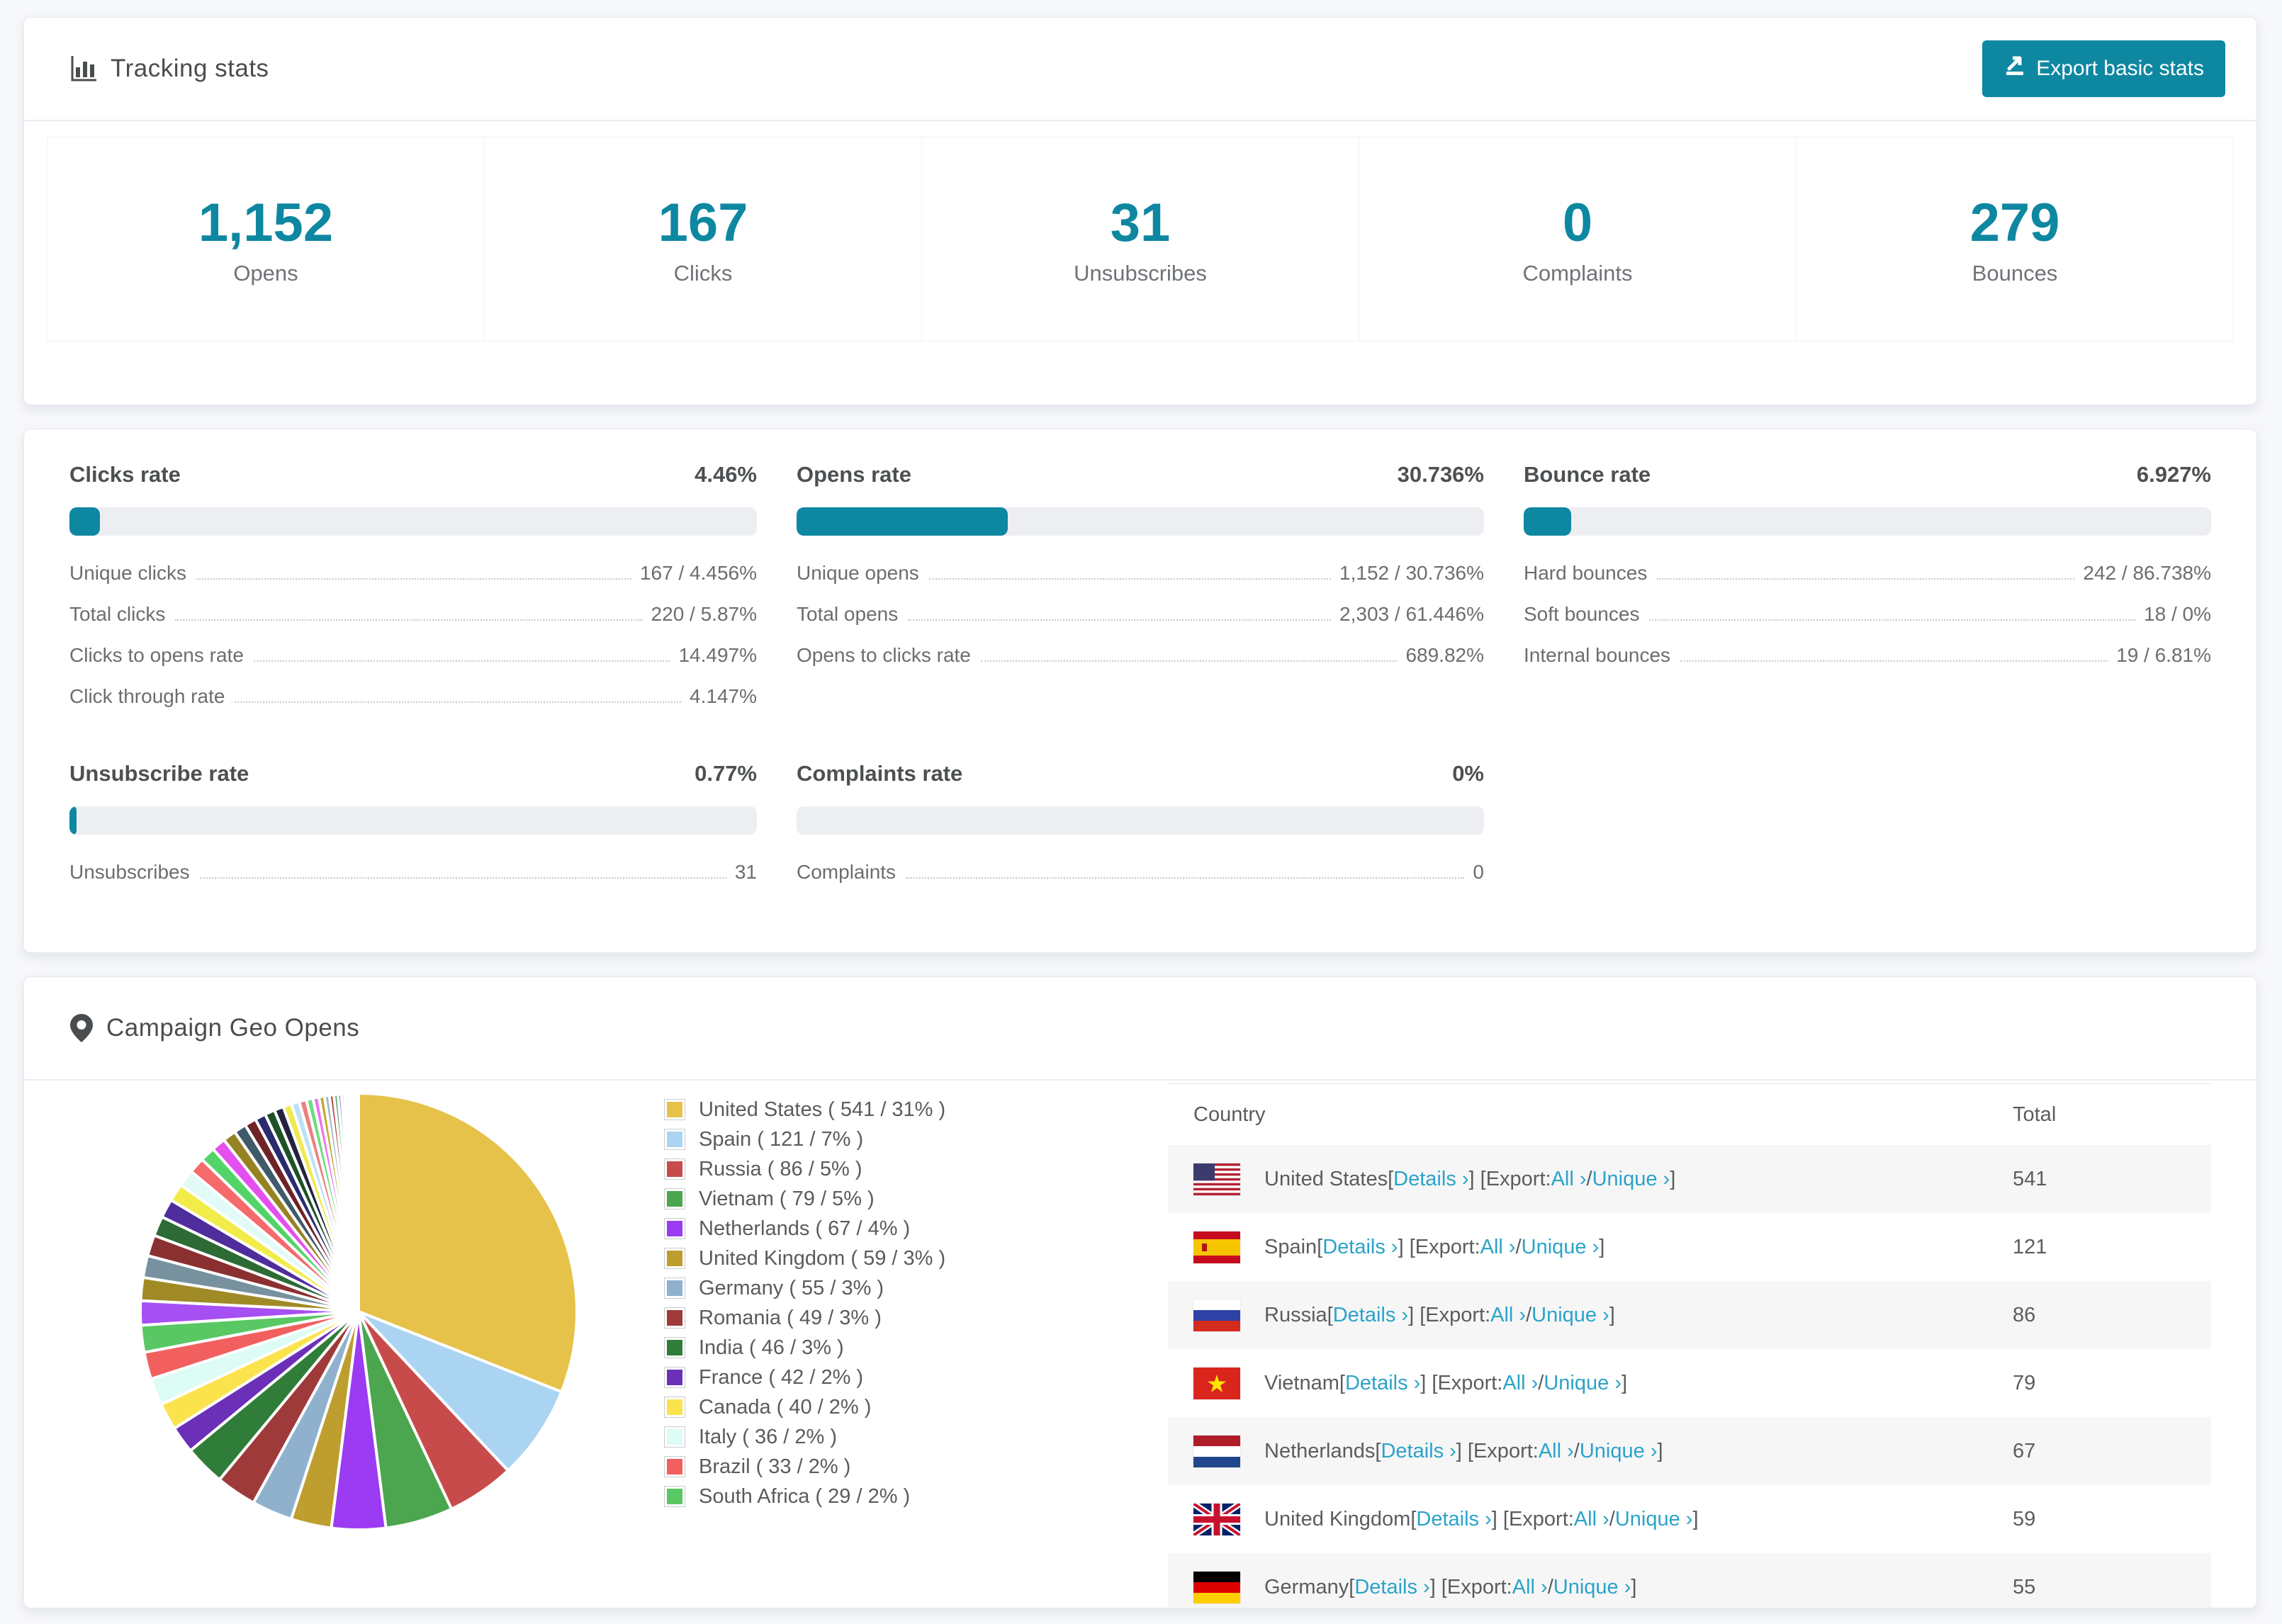 This screenshot has width=2282, height=1624. Describe the element at coordinates (1229, 1115) in the screenshot. I see `column-header-country: Country` at that location.